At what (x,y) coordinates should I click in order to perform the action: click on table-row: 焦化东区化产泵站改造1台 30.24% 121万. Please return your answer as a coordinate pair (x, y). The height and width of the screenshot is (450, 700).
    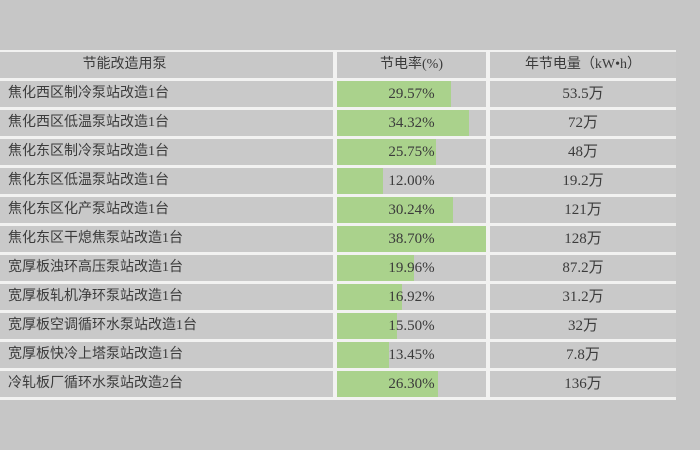
    Looking at the image, I should click on (338, 210).